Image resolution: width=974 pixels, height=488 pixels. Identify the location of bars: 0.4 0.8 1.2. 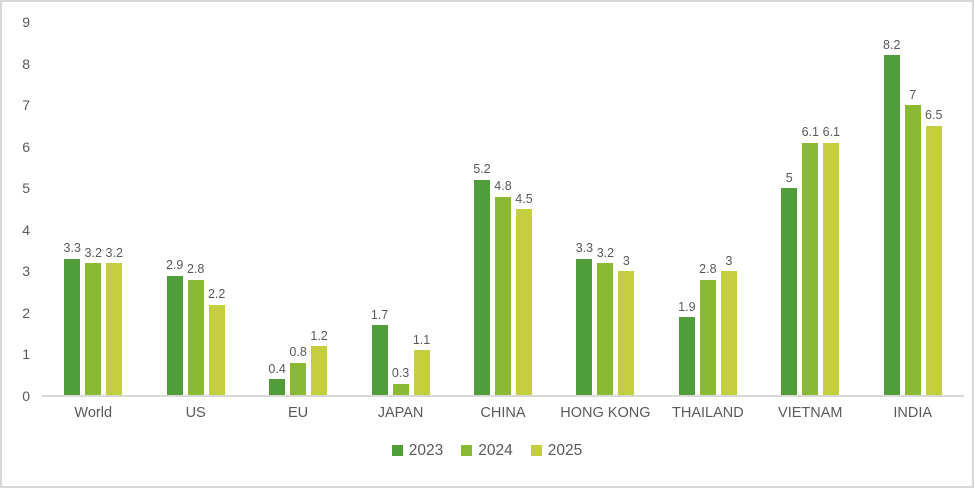
(298, 363).